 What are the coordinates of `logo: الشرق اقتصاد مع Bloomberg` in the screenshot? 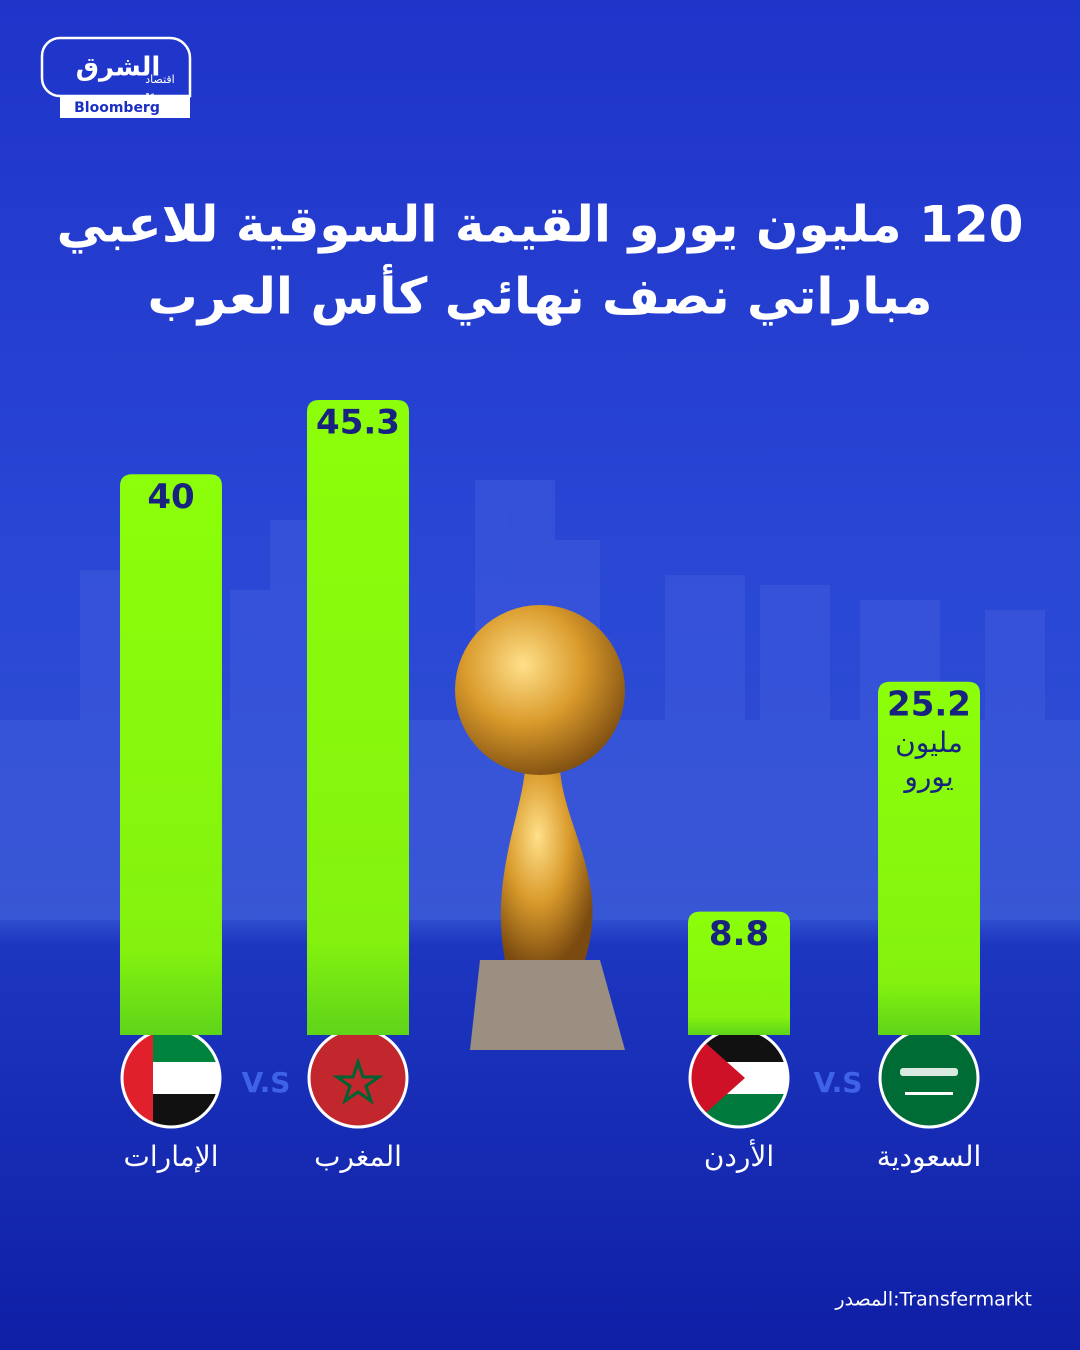 It's located at (116, 77).